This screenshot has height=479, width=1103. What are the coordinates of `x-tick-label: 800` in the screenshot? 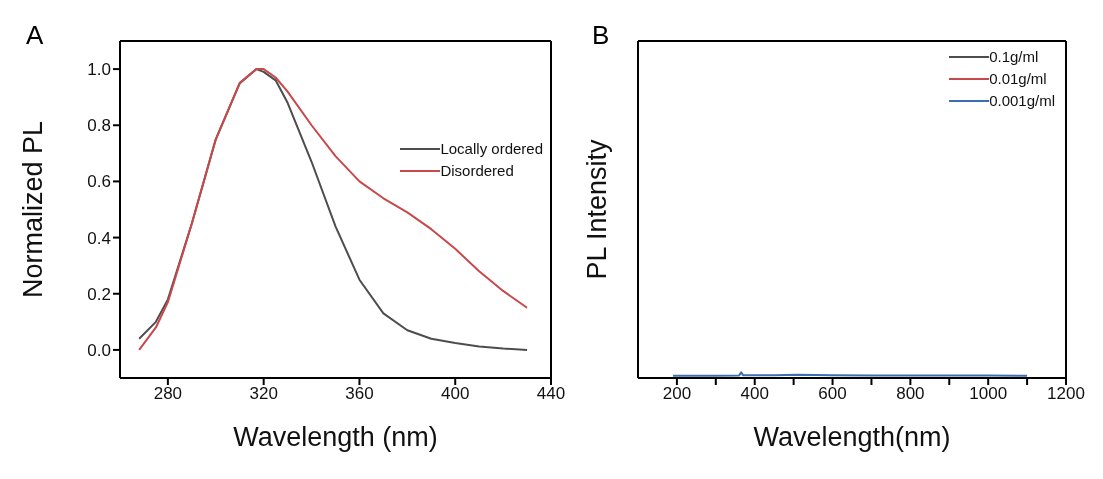 It's located at (910, 394).